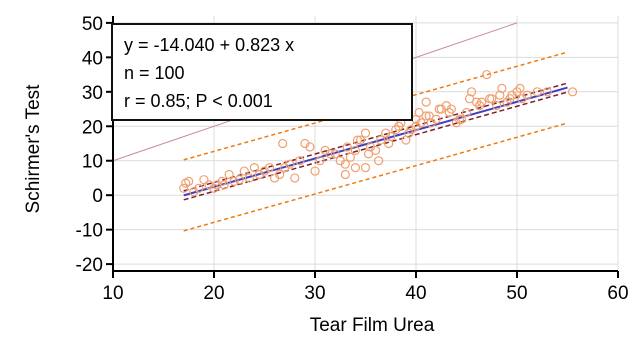  What do you see at coordinates (516, 293) in the screenshot?
I see `x-tick-label: 50` at bounding box center [516, 293].